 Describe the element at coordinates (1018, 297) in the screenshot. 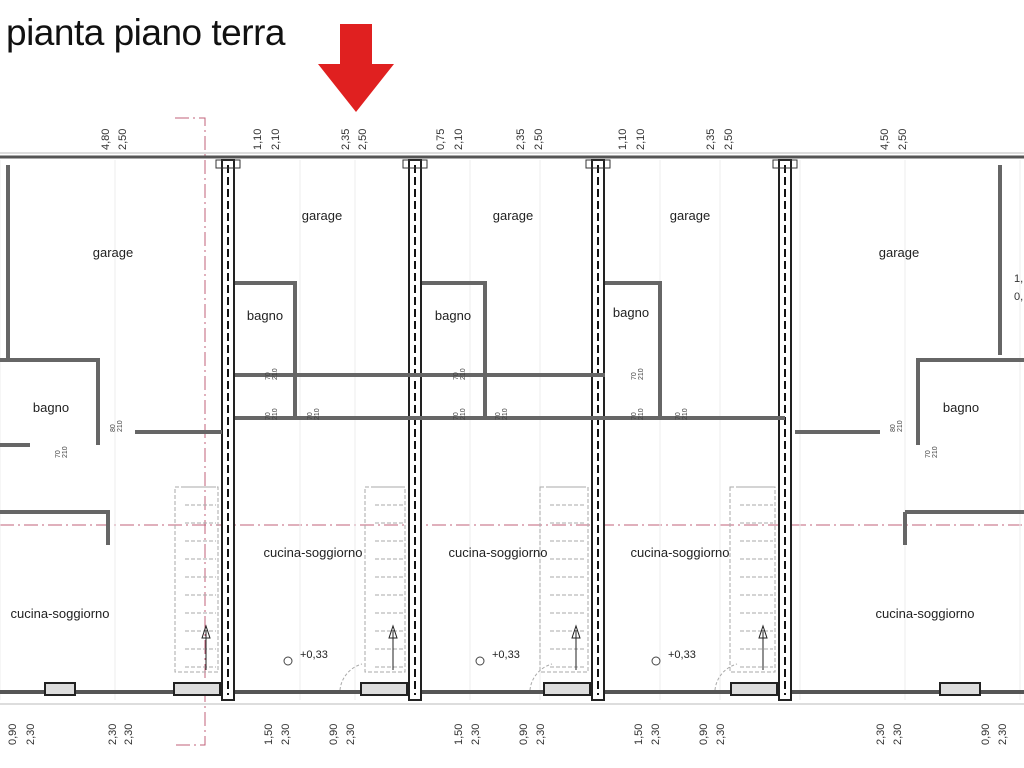

I see `dimension-side: 0,` at that location.